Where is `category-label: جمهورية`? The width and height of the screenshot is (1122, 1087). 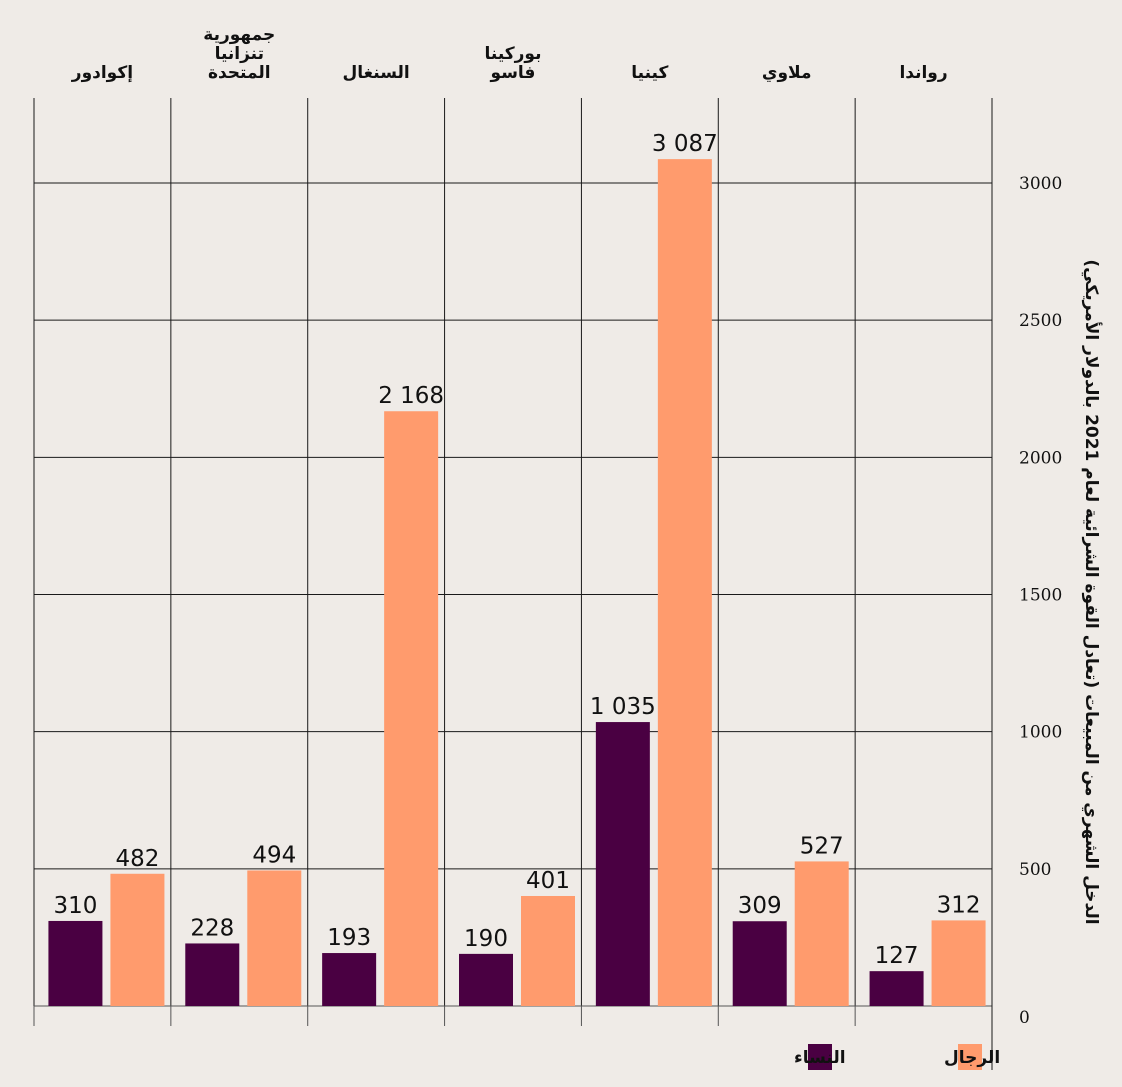 category-label: جمهورية is located at coordinates (239, 35).